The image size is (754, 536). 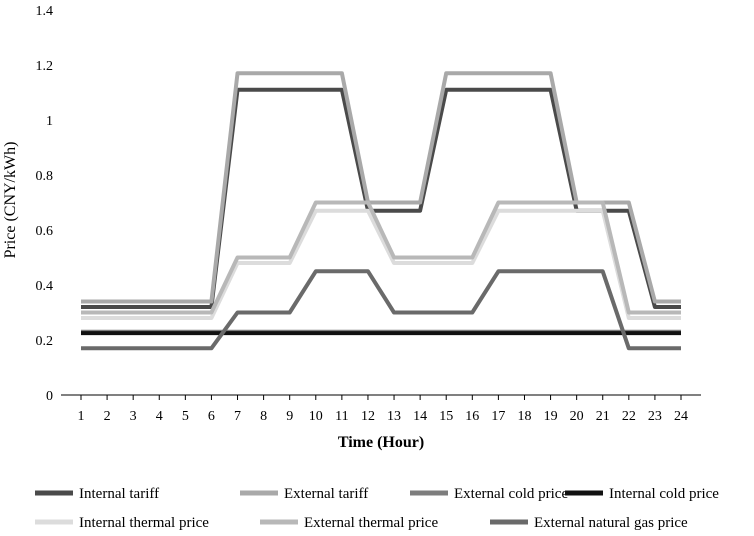 I want to click on x-tick-label: 19, so click(x=551, y=416).